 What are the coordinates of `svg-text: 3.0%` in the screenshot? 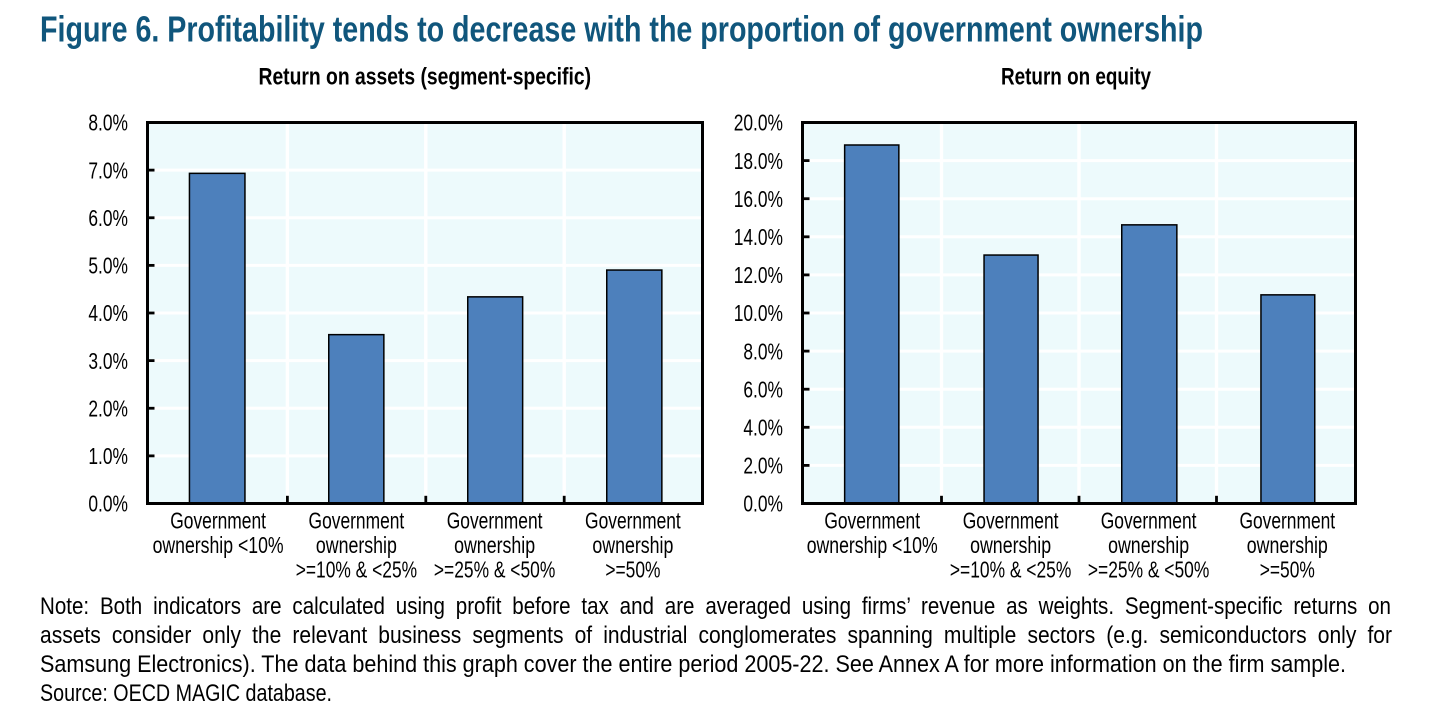 It's located at (108, 361).